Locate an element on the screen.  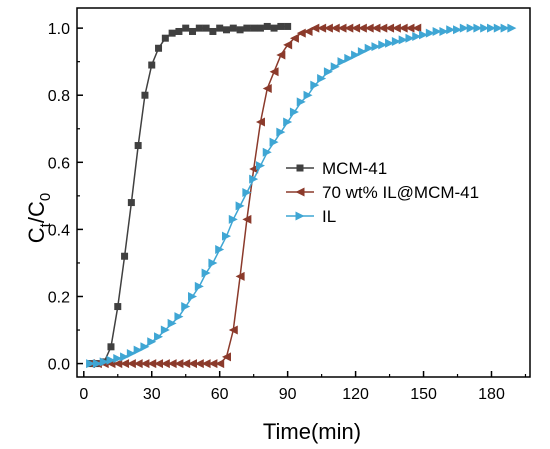
x-tick-label: 120 is located at coordinates (355, 394).